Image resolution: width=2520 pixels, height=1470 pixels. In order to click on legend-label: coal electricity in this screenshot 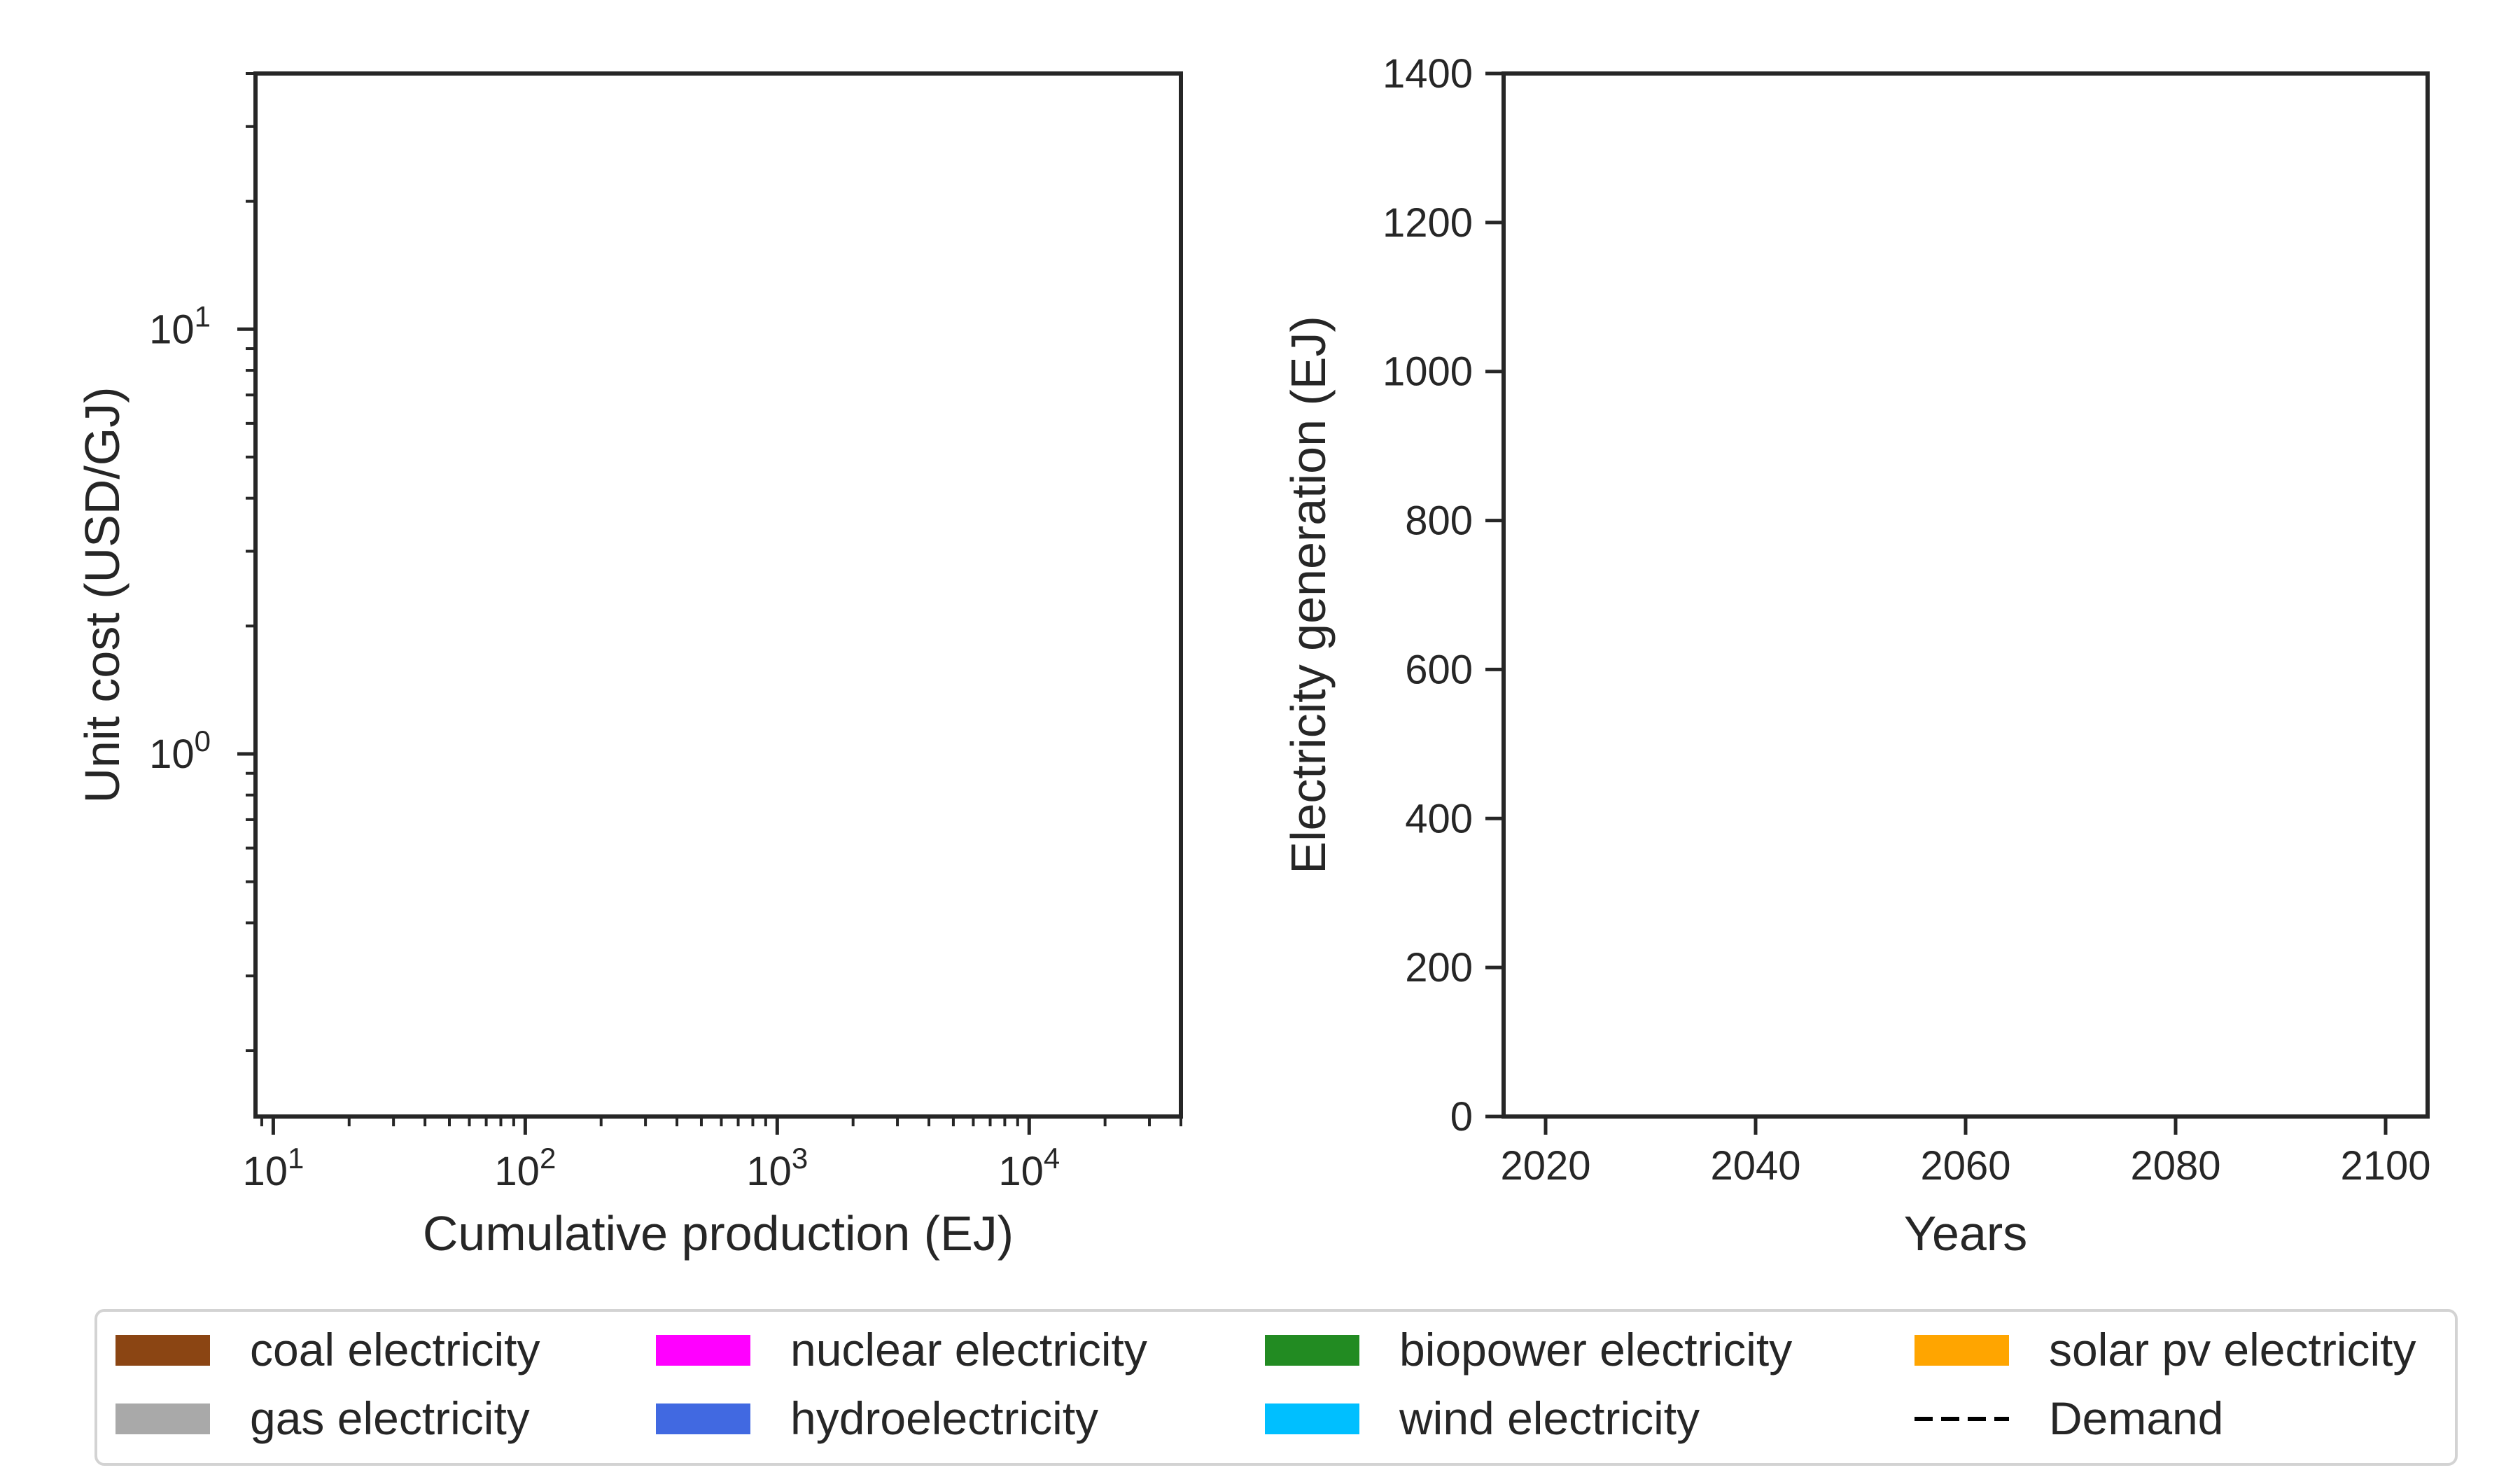, I will do `click(395, 1350)`.